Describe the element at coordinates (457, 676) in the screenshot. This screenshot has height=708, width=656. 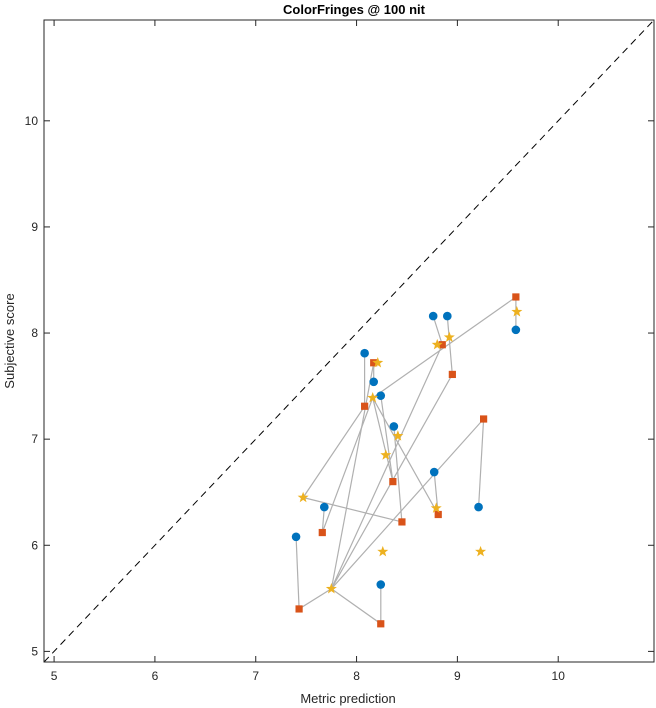
I see `x-tick-label: 9` at that location.